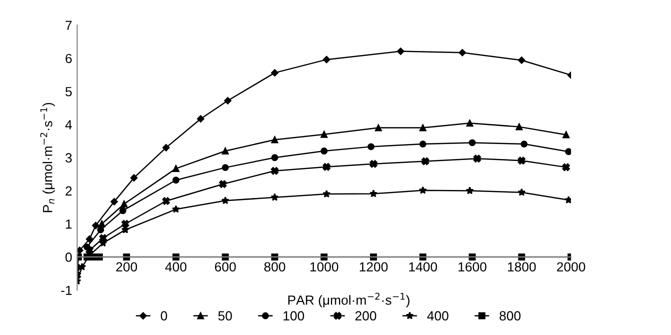 This screenshot has width=671, height=335. Describe the element at coordinates (225, 316) in the screenshot. I see `legend-label: 50` at that location.